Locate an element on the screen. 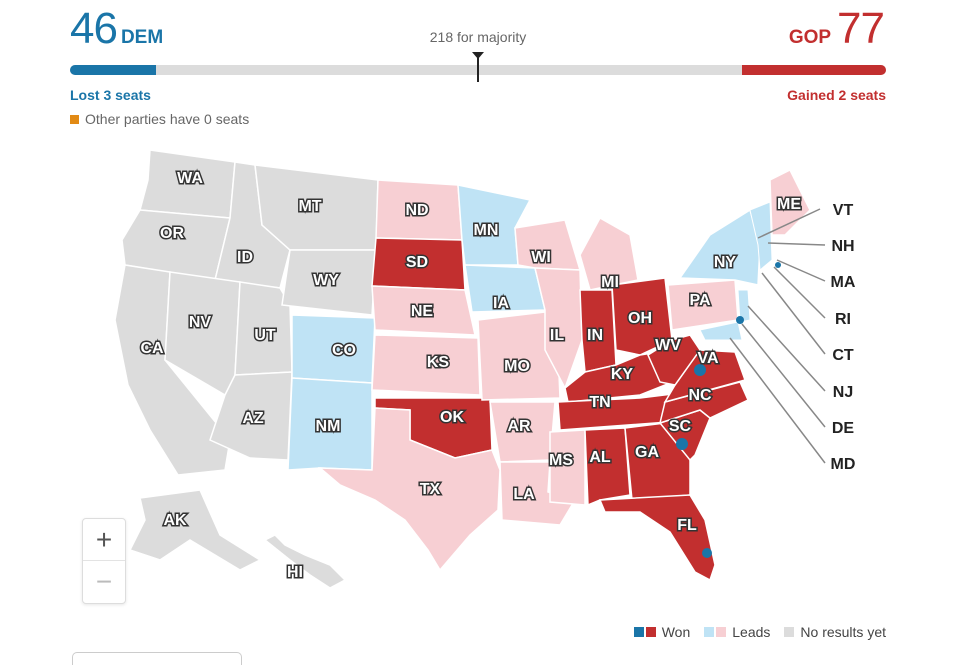 This screenshot has width=976, height=665. state-label-id: ID is located at coordinates (245, 257).